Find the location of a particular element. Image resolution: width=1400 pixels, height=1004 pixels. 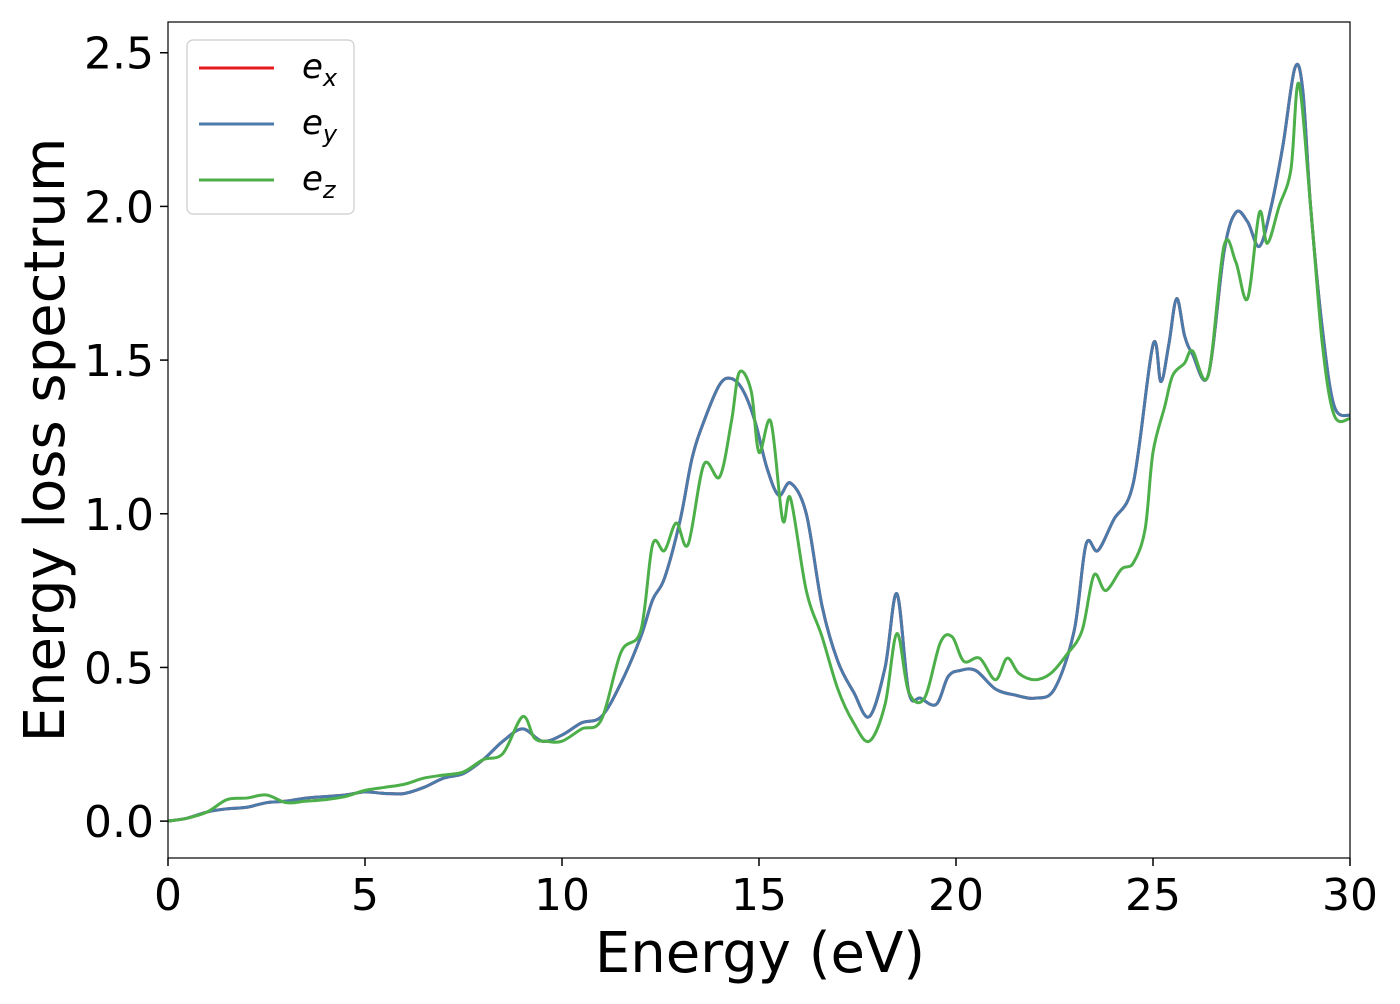

x-tick-label: 0 is located at coordinates (168, 895).